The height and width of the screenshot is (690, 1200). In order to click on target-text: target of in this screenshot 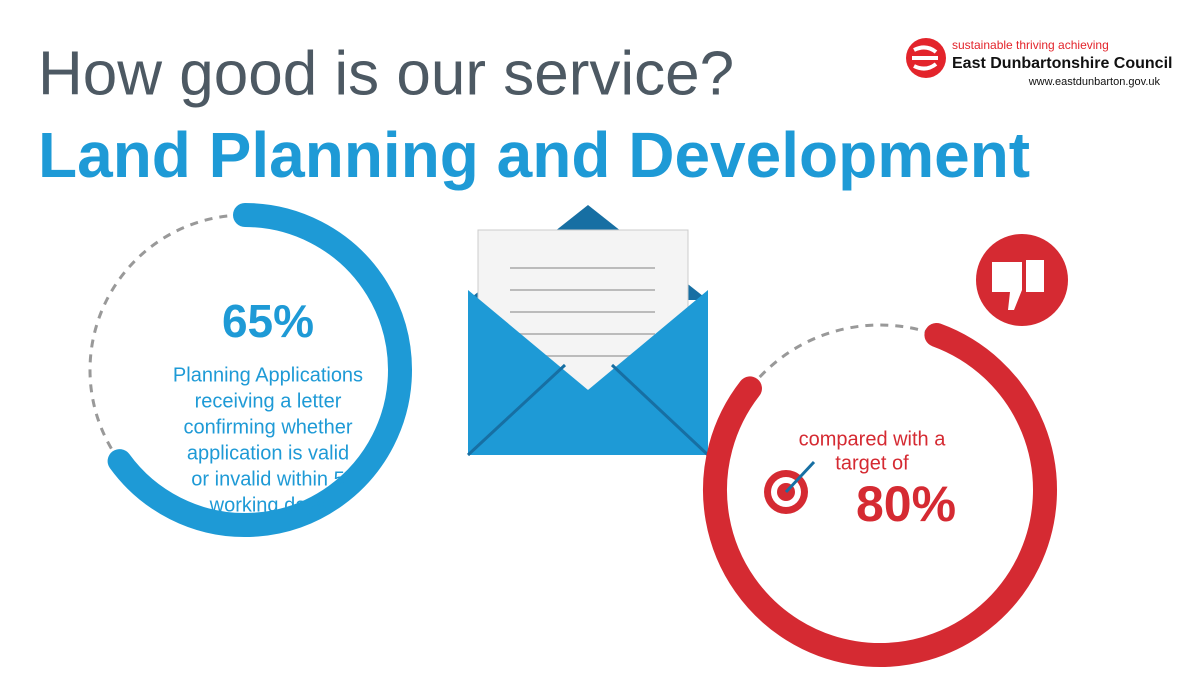, I will do `click(872, 463)`.